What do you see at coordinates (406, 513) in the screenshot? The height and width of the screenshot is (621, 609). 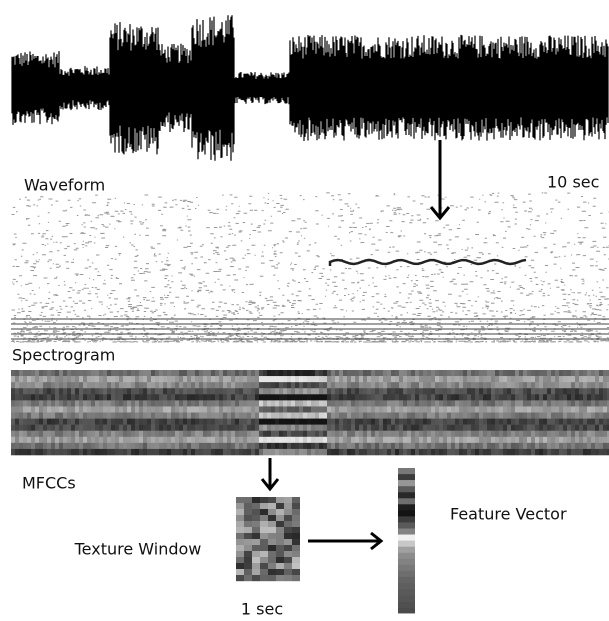 I see `feature-cell` at bounding box center [406, 513].